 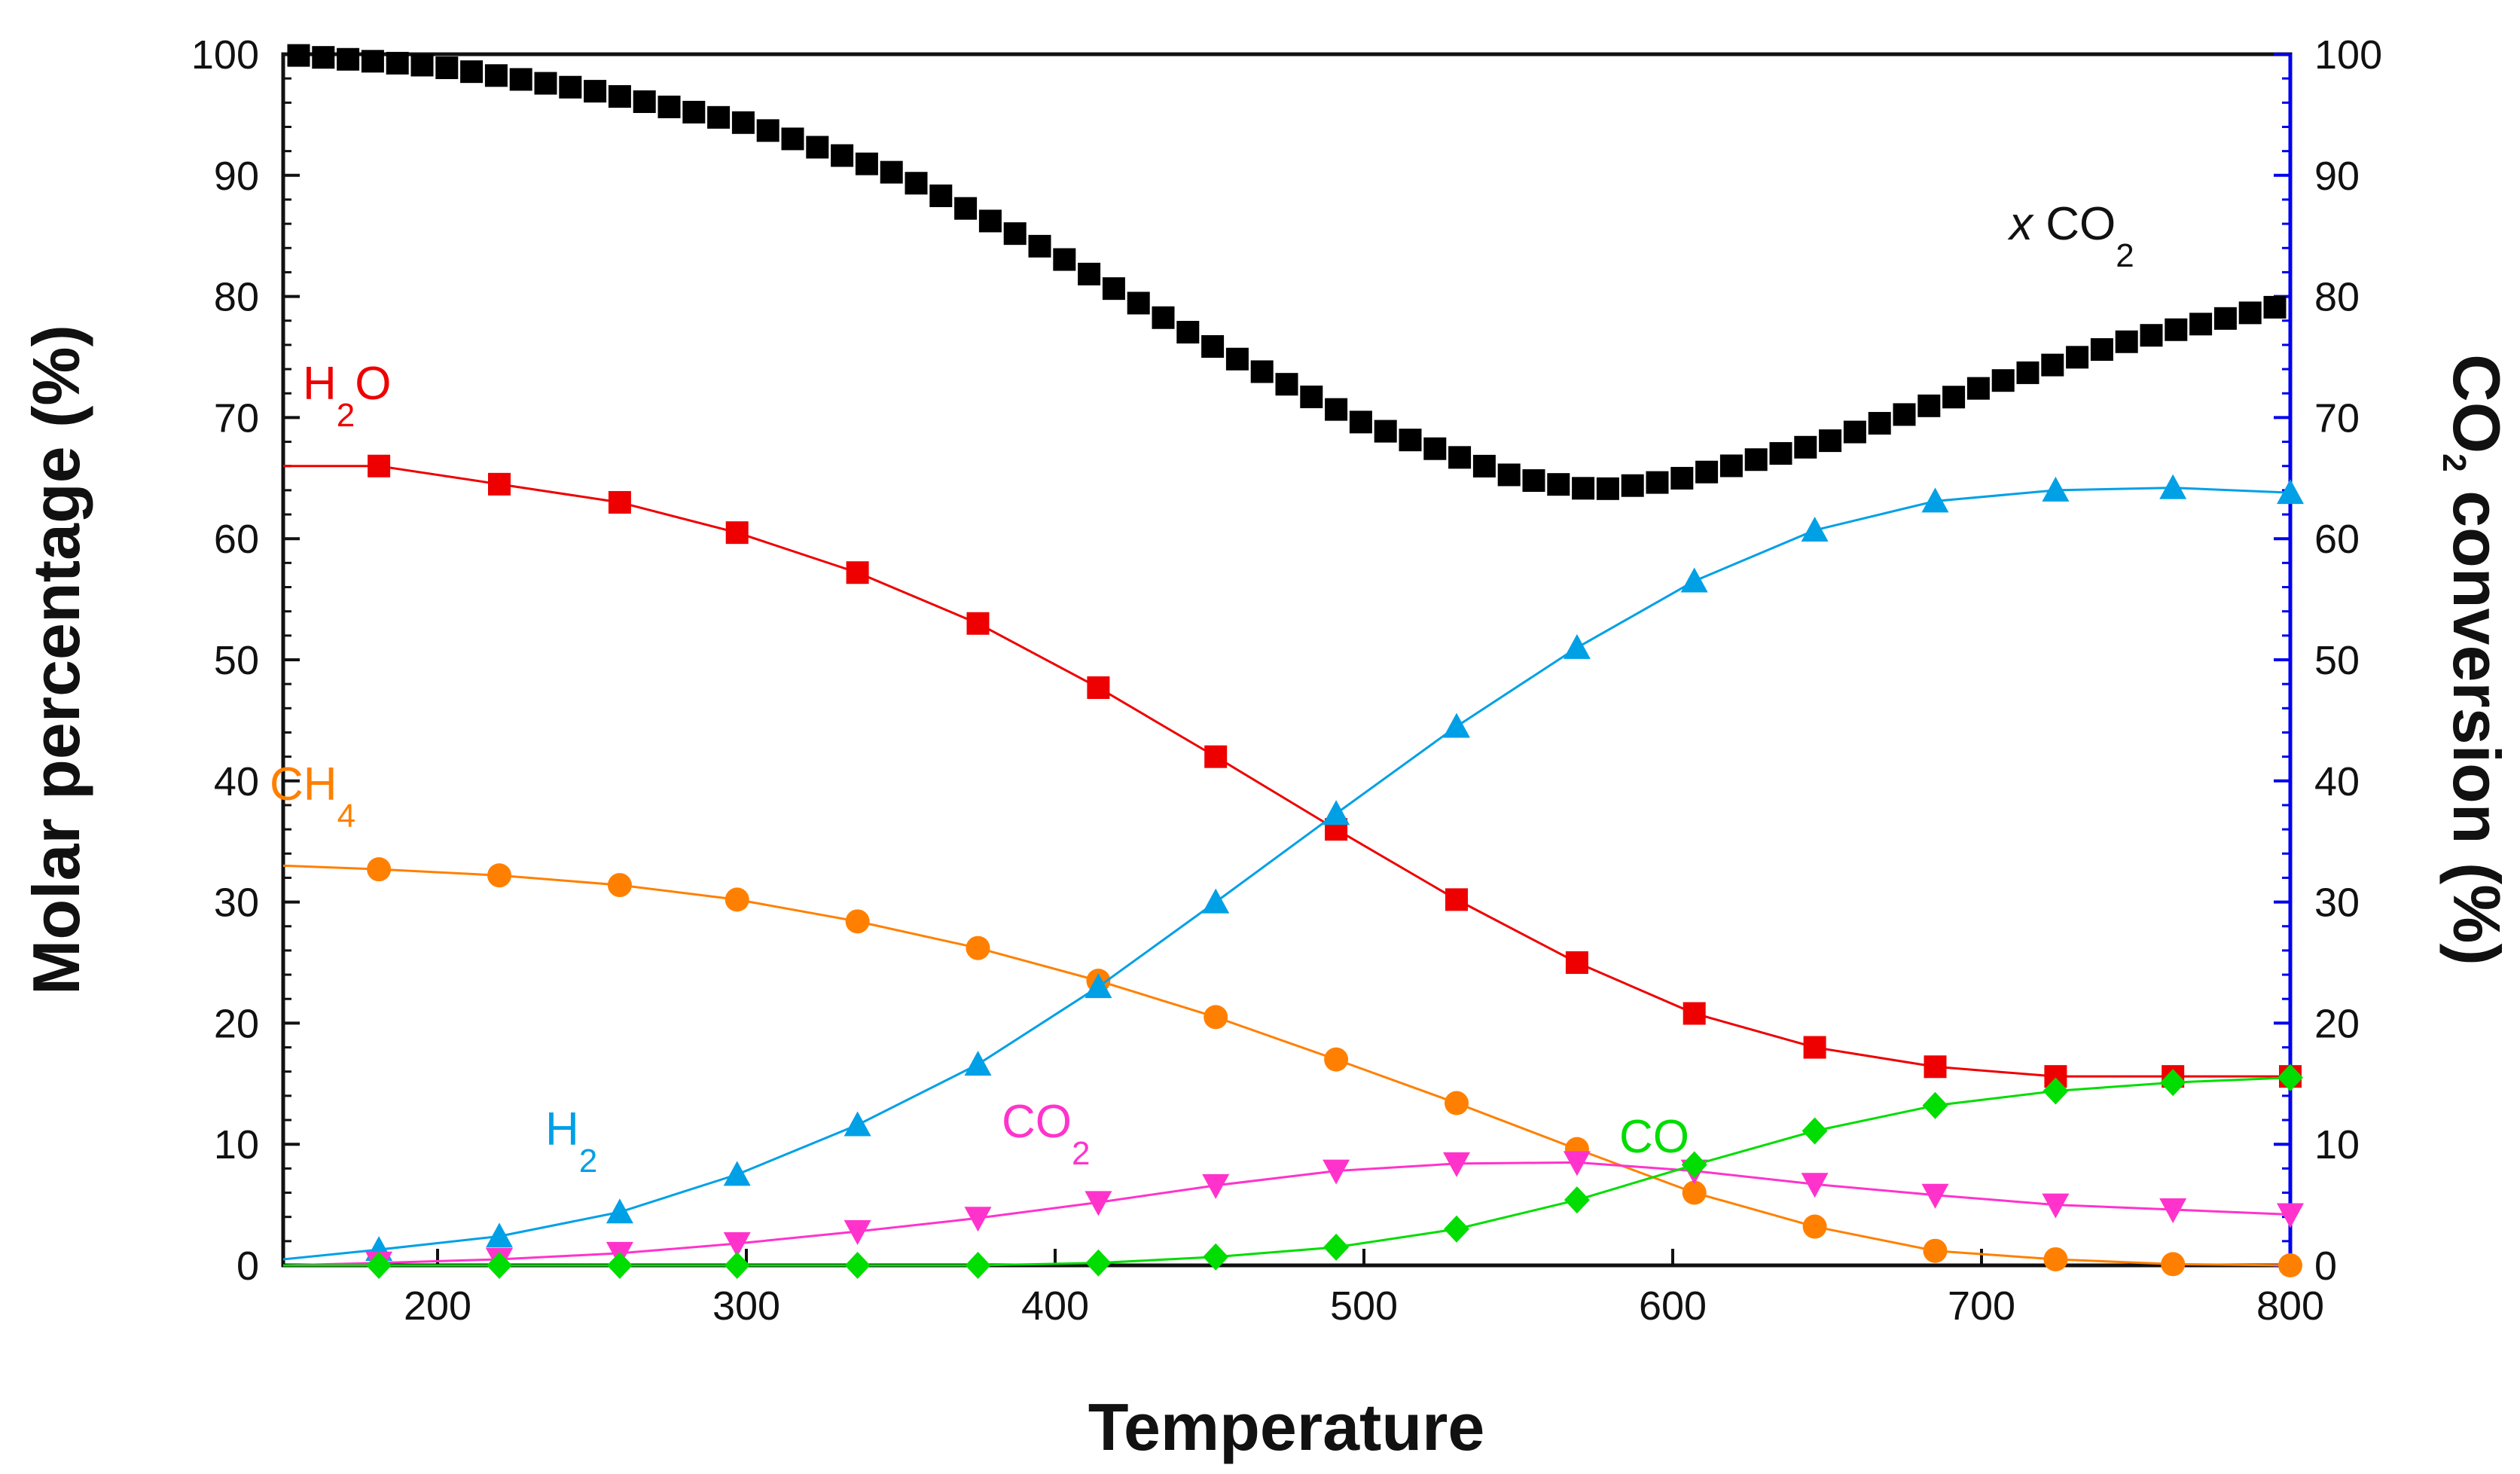 I want to click on series-line-co2, so click(x=1286, y=1214).